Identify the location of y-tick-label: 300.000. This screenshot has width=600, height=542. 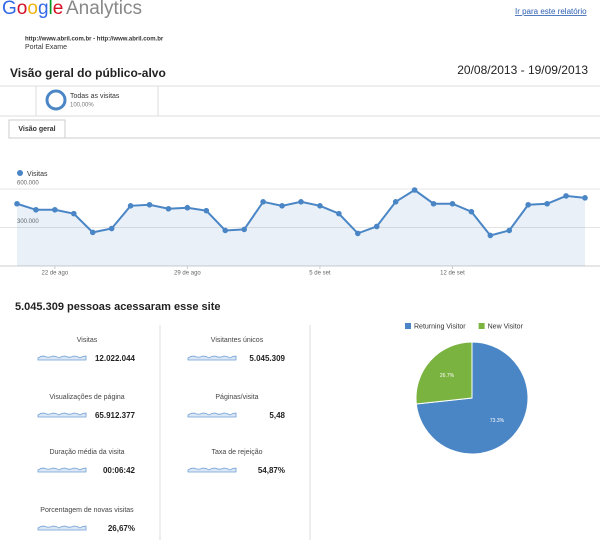
(28, 222).